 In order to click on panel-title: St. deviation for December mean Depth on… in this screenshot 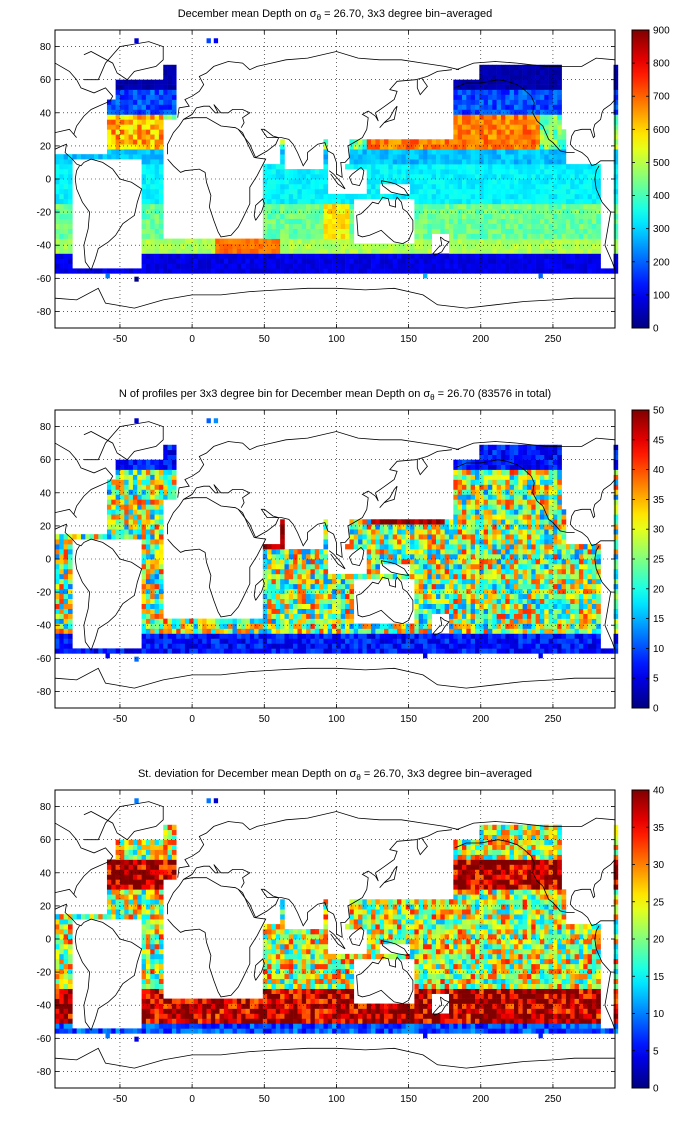, I will do `click(335, 775)`.